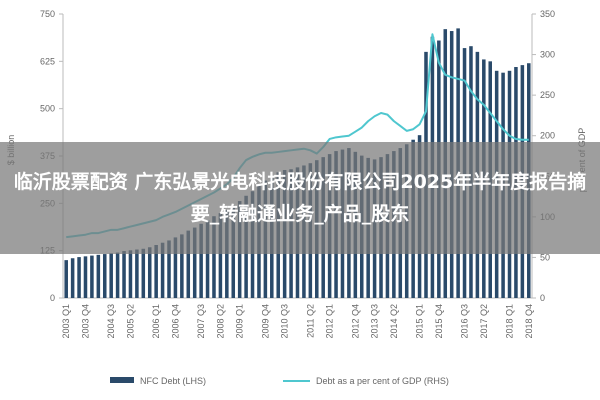  What do you see at coordinates (382, 381) in the screenshot?
I see `legend-label-debt-gdp: Debt as a per cent of GDP (RHS)` at bounding box center [382, 381].